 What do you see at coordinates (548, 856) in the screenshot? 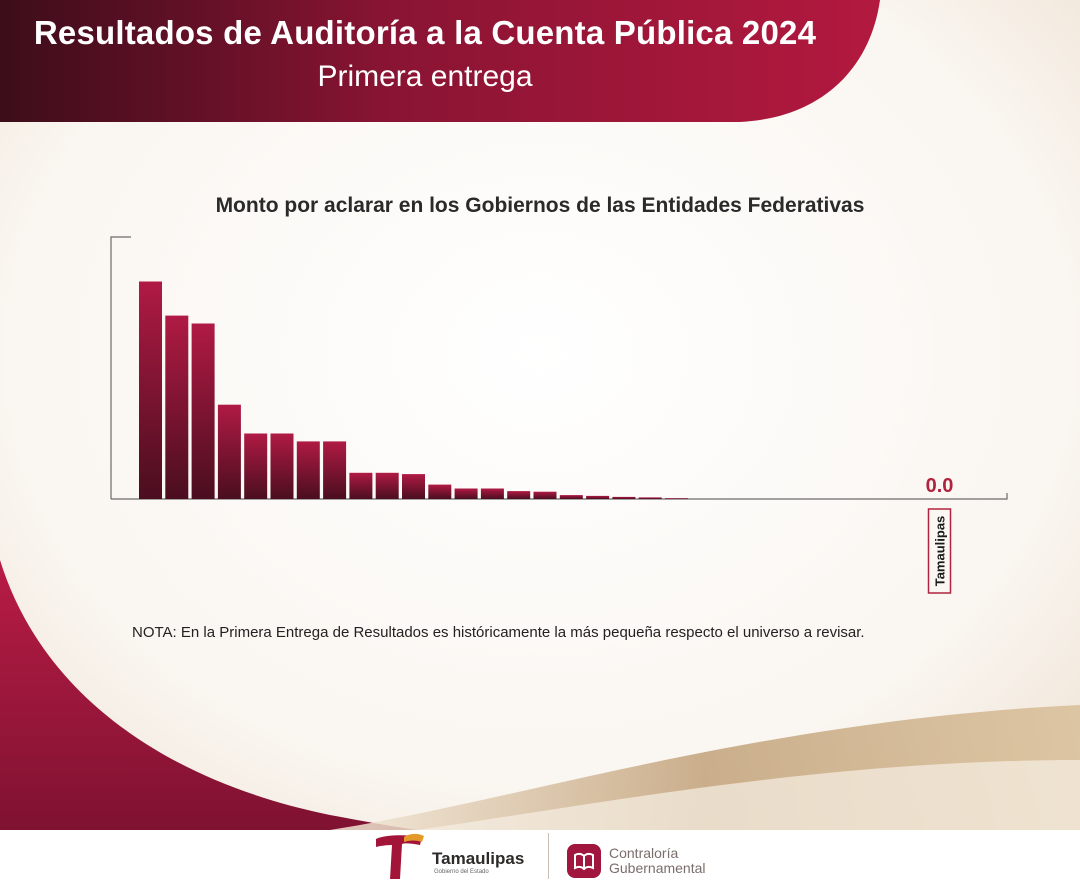
I see `footer-divider` at bounding box center [548, 856].